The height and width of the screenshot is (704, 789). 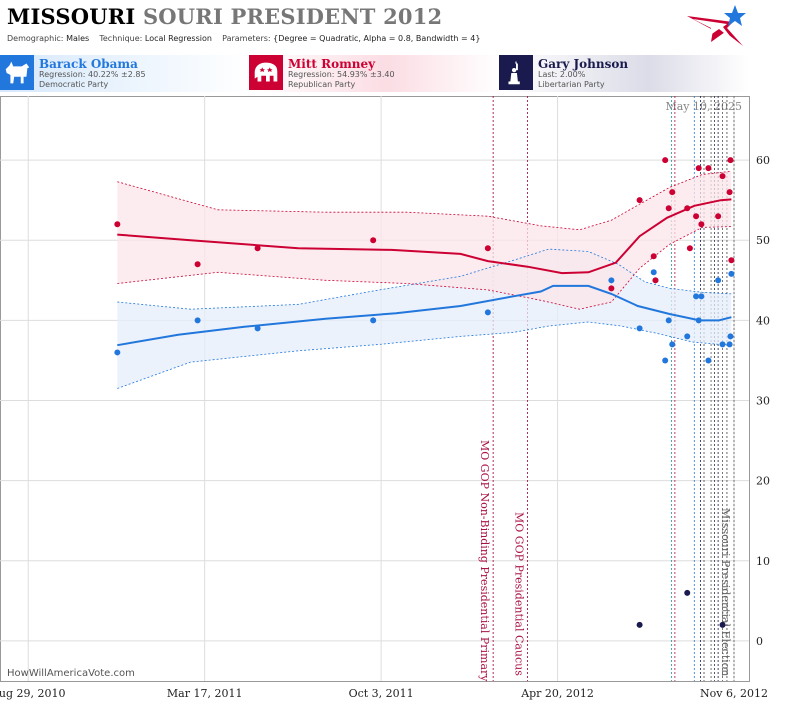 I want to click on legend-obama-regression: Regression: 40.22% ±2.85, so click(x=92, y=74).